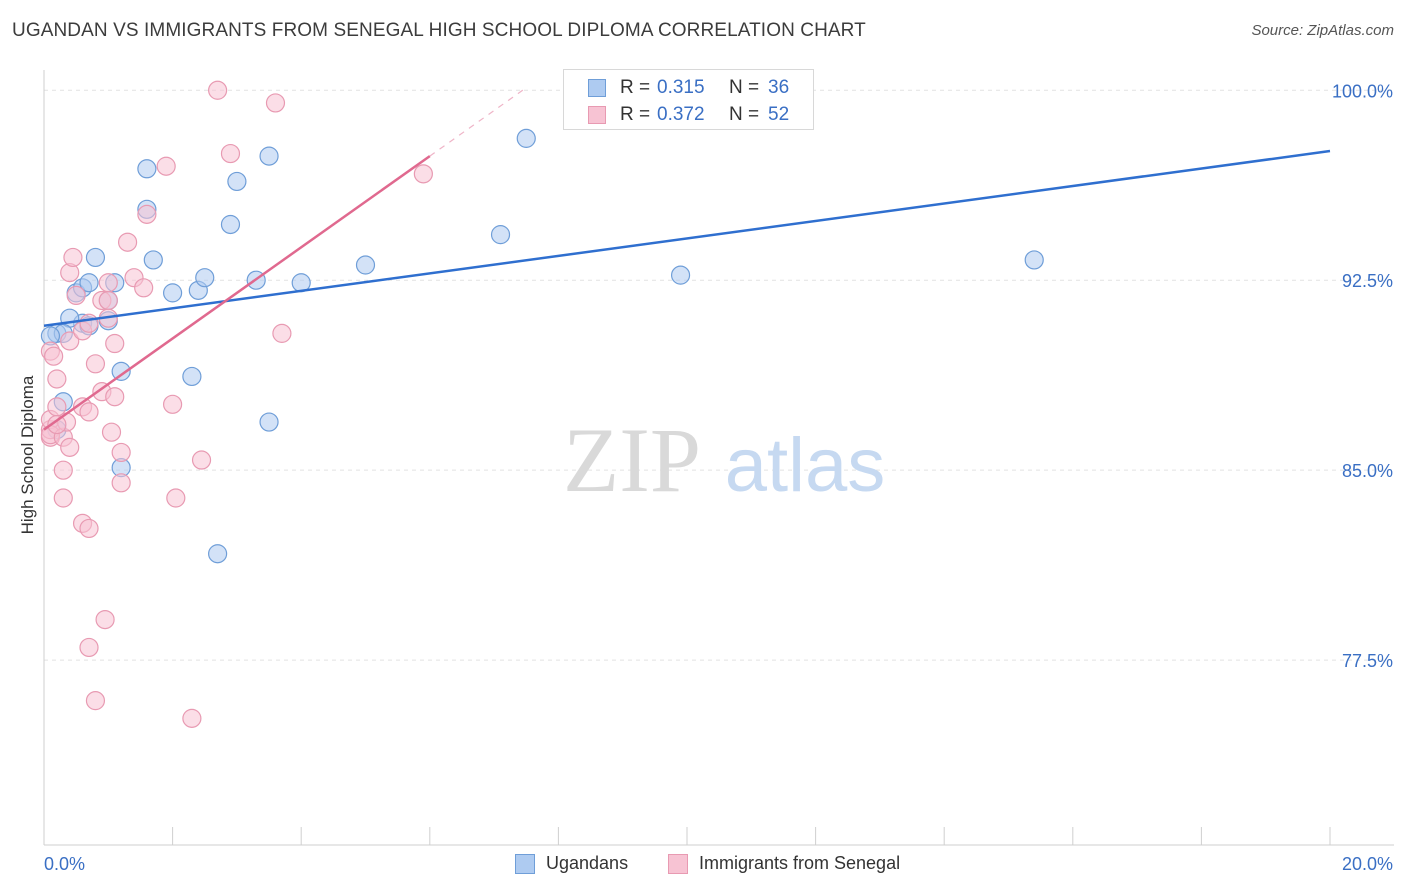 This screenshot has height=892, width=1406. What do you see at coordinates (724, 460) in the screenshot?
I see `watermark: ZIP atlas` at bounding box center [724, 460].